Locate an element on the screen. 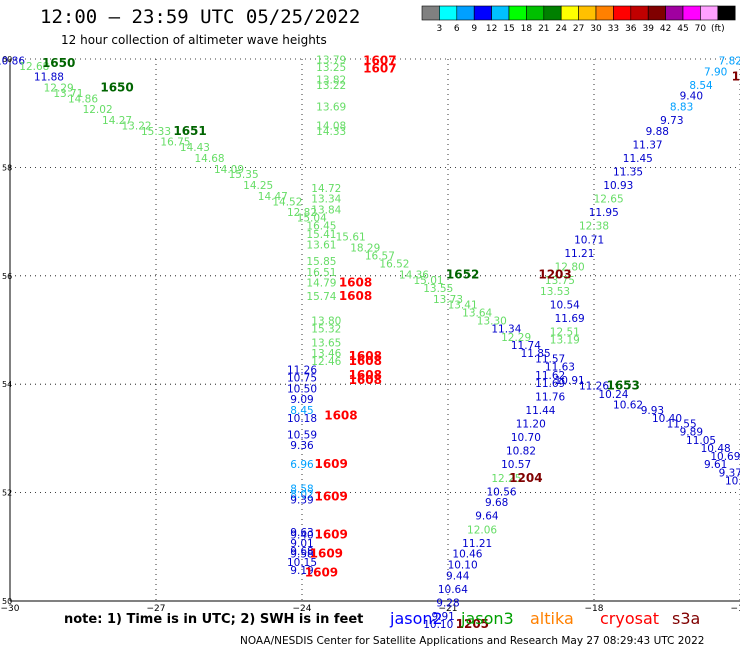 The image size is (740, 650). wave-height-label: 10.15 is located at coordinates (302, 563).